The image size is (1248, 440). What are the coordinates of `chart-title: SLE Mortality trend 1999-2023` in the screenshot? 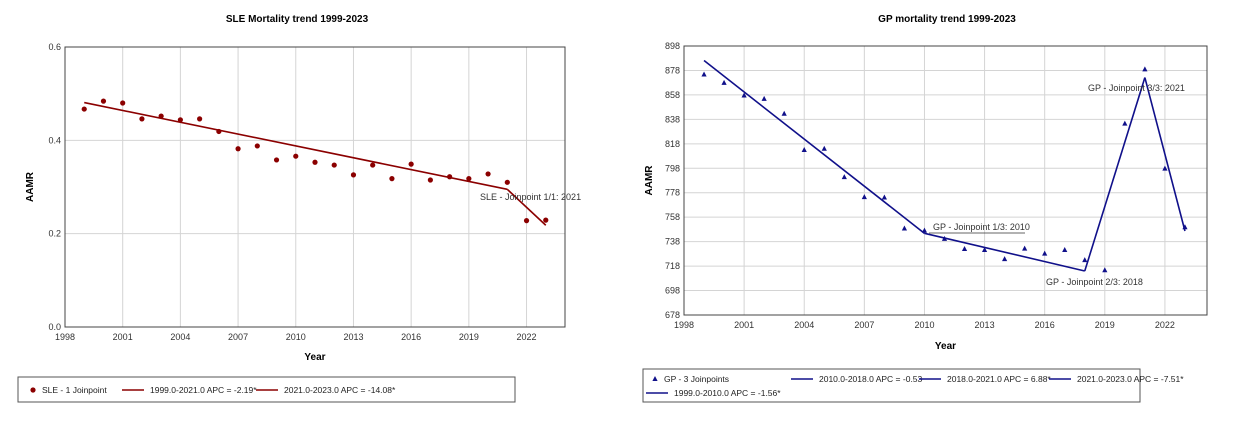 It's located at (297, 19).